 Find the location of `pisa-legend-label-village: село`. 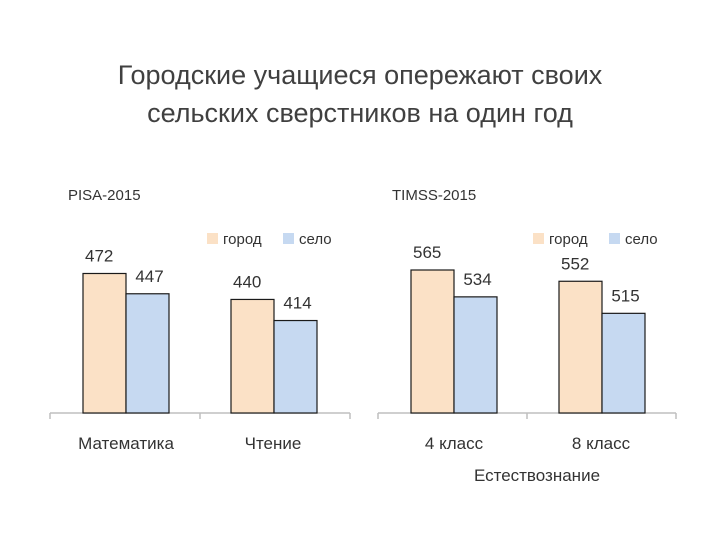

pisa-legend-label-village: село is located at coordinates (315, 239).